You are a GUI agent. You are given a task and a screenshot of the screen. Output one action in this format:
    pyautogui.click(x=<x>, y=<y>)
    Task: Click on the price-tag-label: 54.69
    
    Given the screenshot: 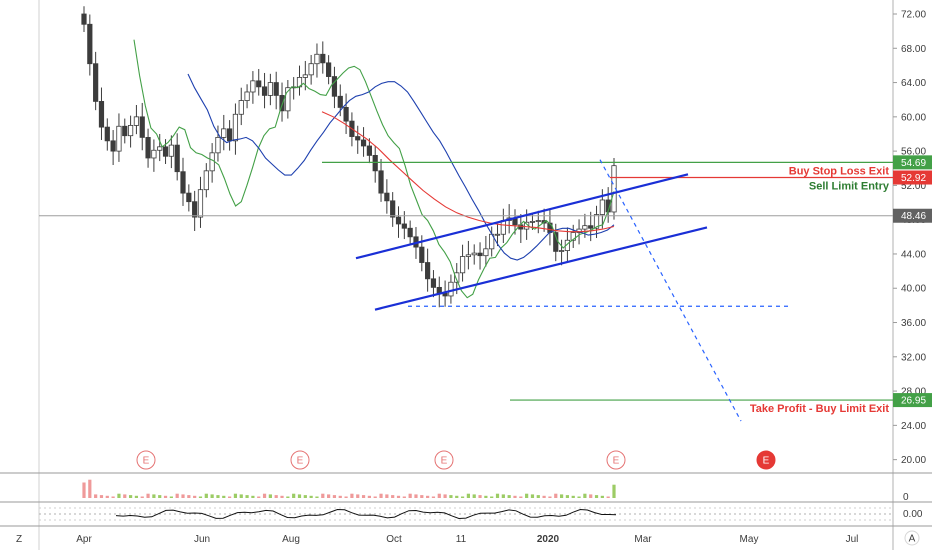 What is the action you would take?
    pyautogui.click(x=913, y=163)
    